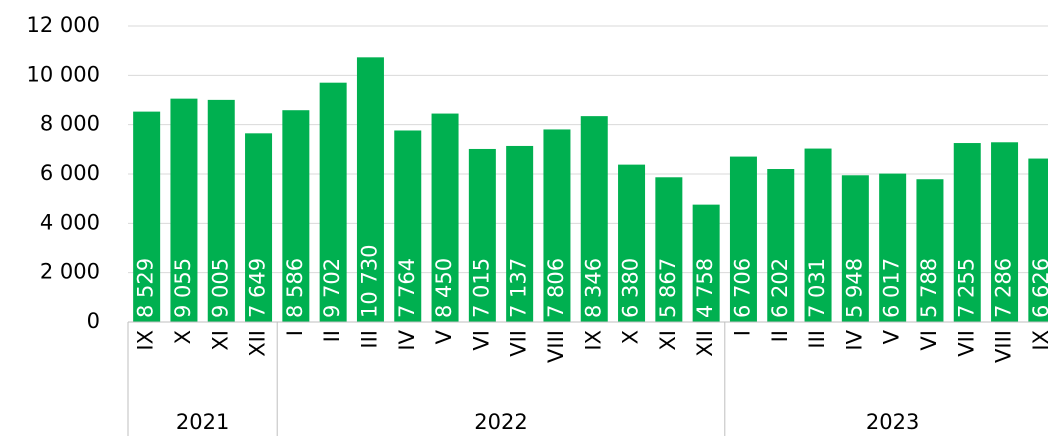 This screenshot has height=436, width=1048. I want to click on group-label: 2023, so click(892, 422).